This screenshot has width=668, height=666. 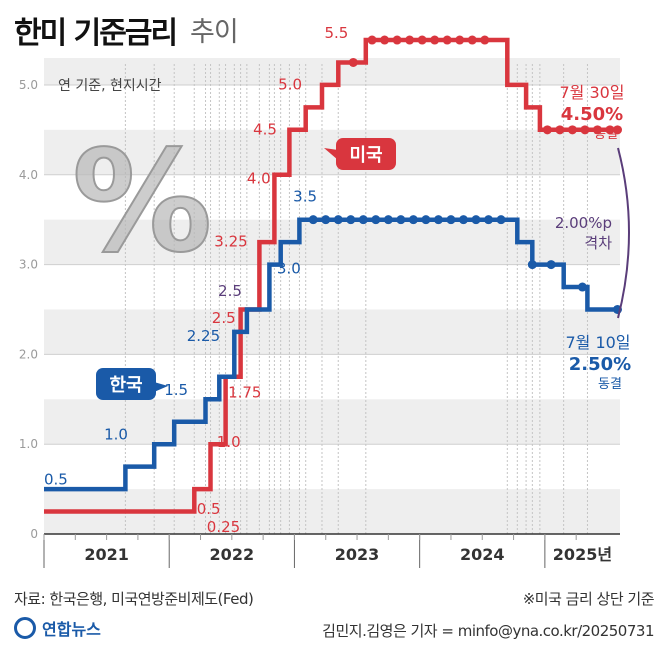 I want to click on korea-tag-label: 한국, so click(x=125, y=385).